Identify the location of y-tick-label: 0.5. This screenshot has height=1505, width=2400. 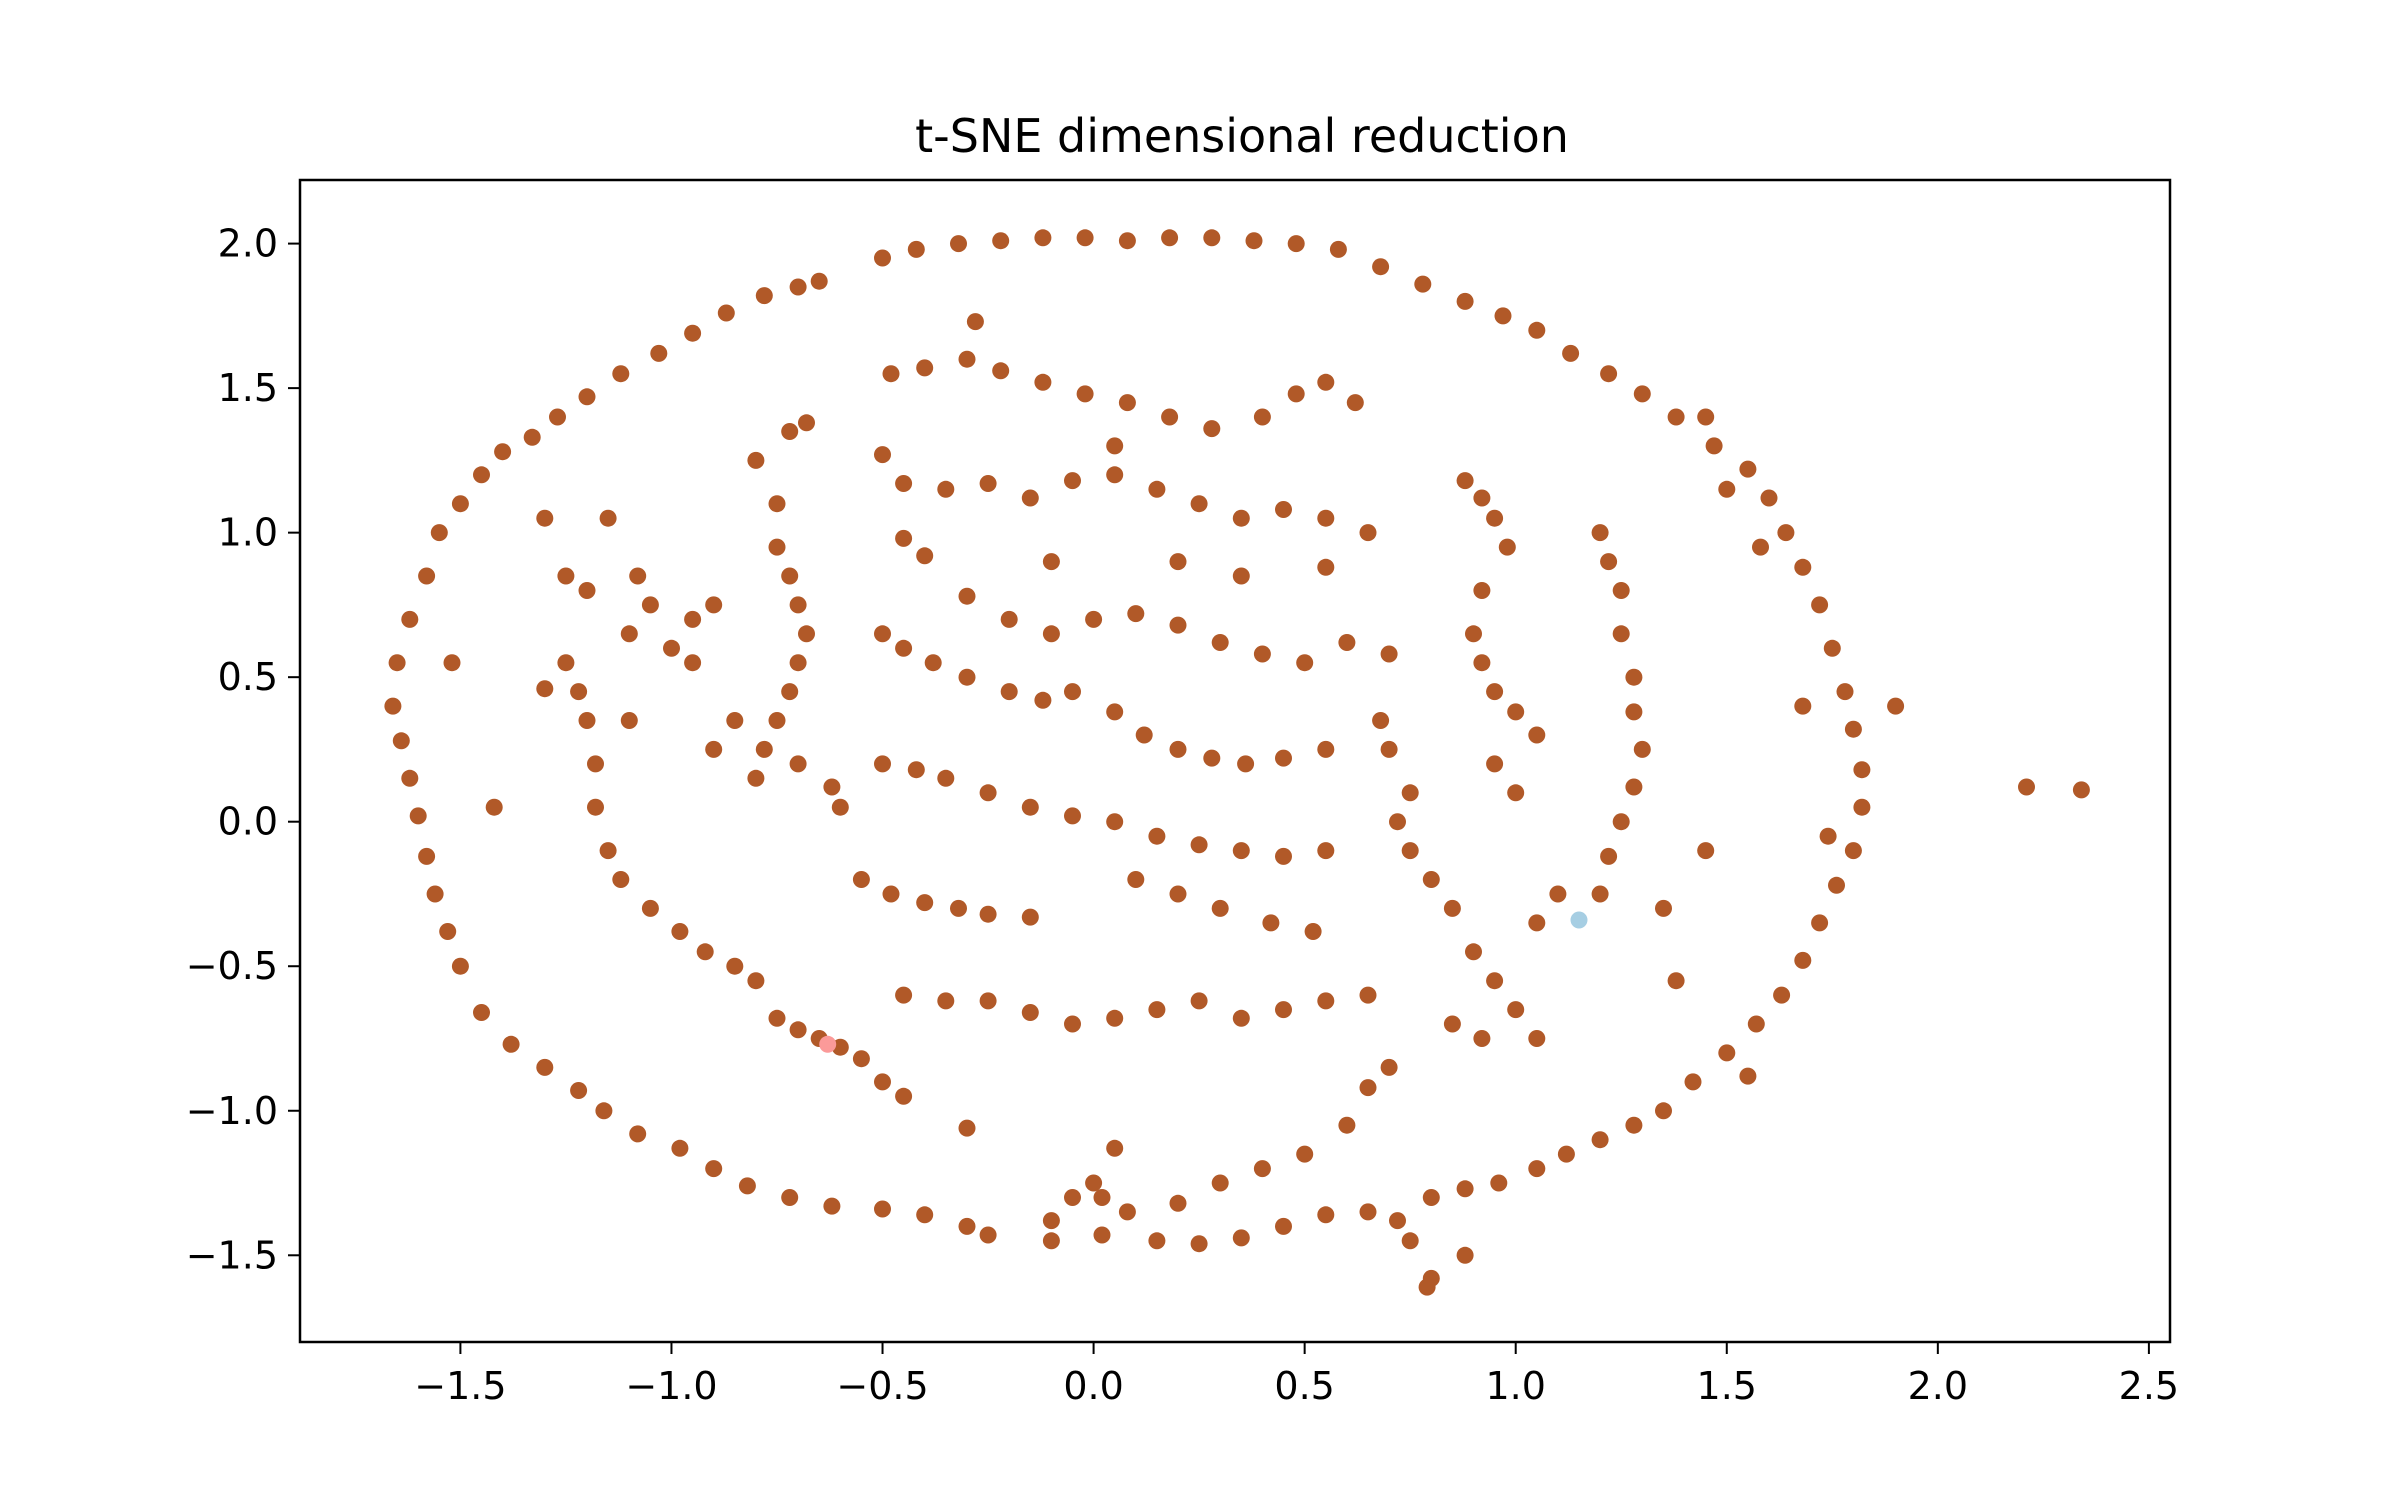
(248, 677).